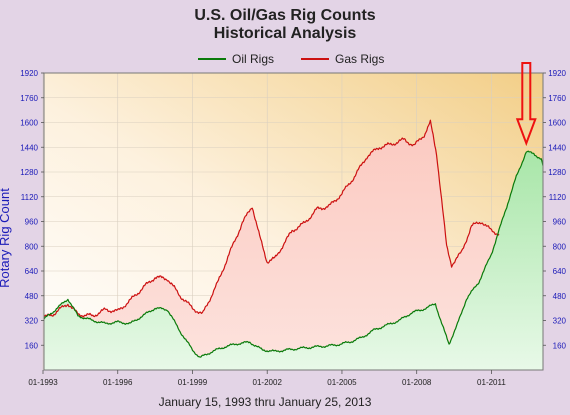 The image size is (570, 415). Describe the element at coordinates (557, 172) in the screenshot. I see `y-tick-label-right: 1280` at that location.